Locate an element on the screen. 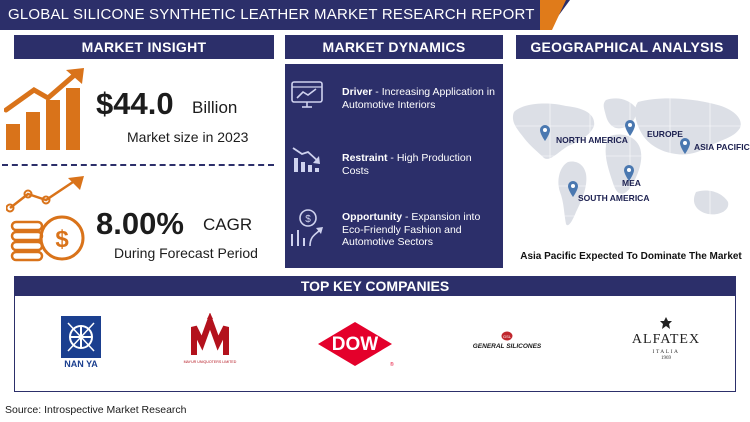 Image resolution: width=750 pixels, height=422 pixels. south-america-label: SOUTH AMERICA is located at coordinates (614, 198).